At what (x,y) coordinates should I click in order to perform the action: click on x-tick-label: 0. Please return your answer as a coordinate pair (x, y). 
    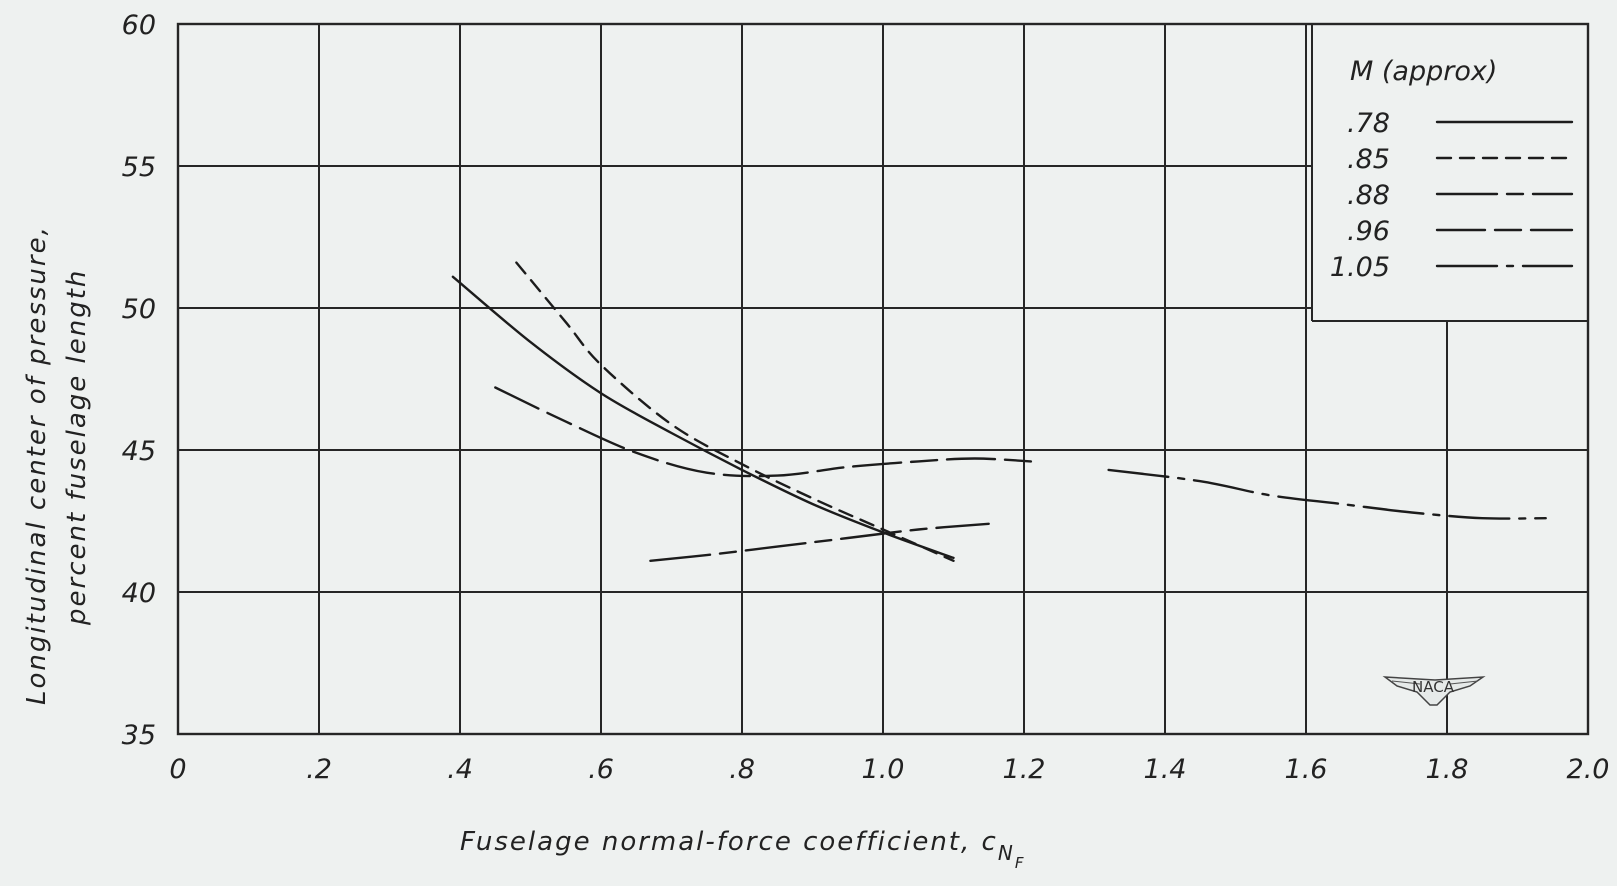
    Looking at the image, I should click on (177, 769).